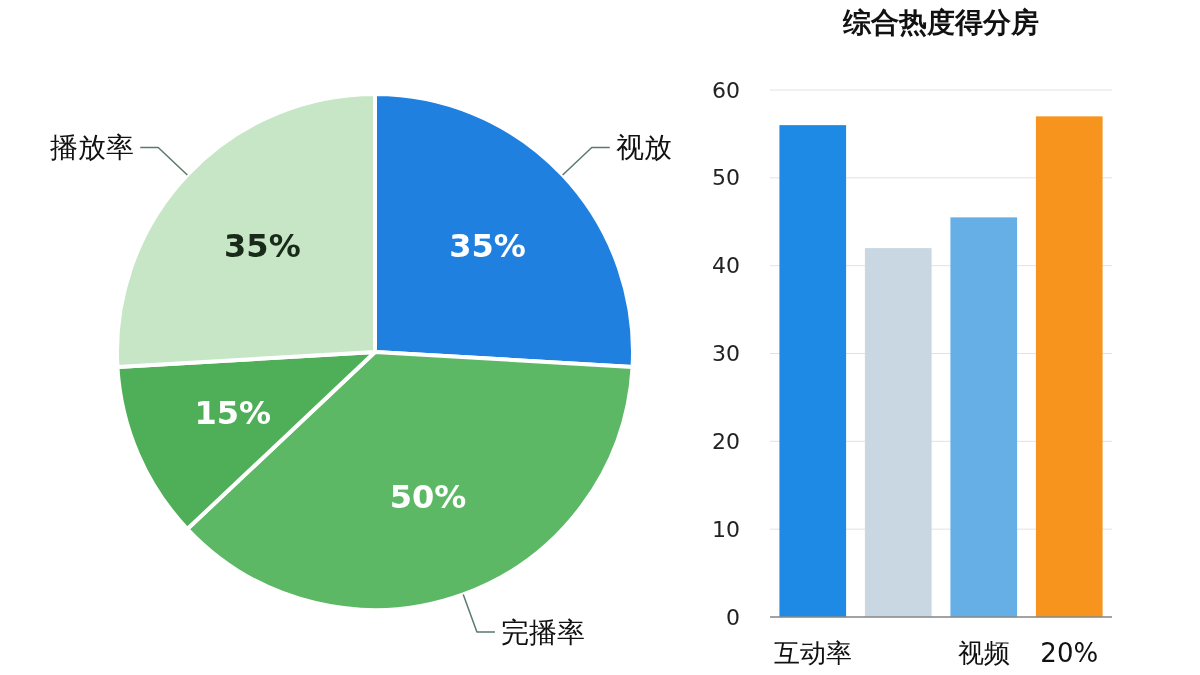 This screenshot has width=1200, height=675. I want to click on y-tick-label: 10, so click(726, 529).